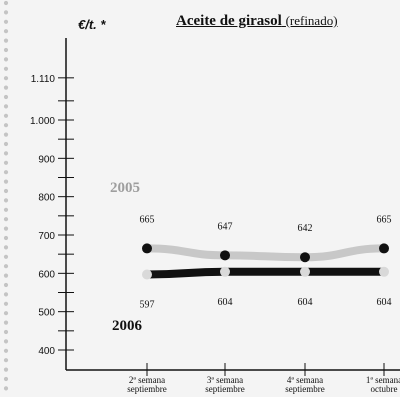 Image resolution: width=400 pixels, height=397 pixels. I want to click on y-tick-label: 1.000, so click(42, 121).